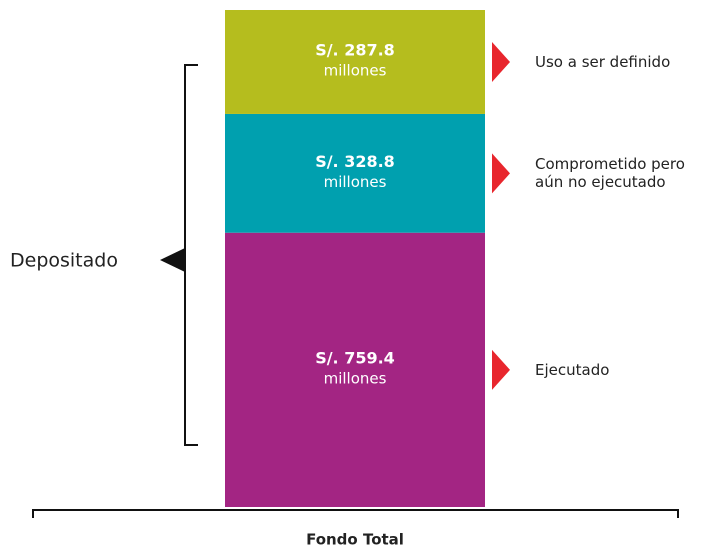 Image resolution: width=725 pixels, height=548 pixels. I want to click on annotation: Depositado, so click(64, 261).